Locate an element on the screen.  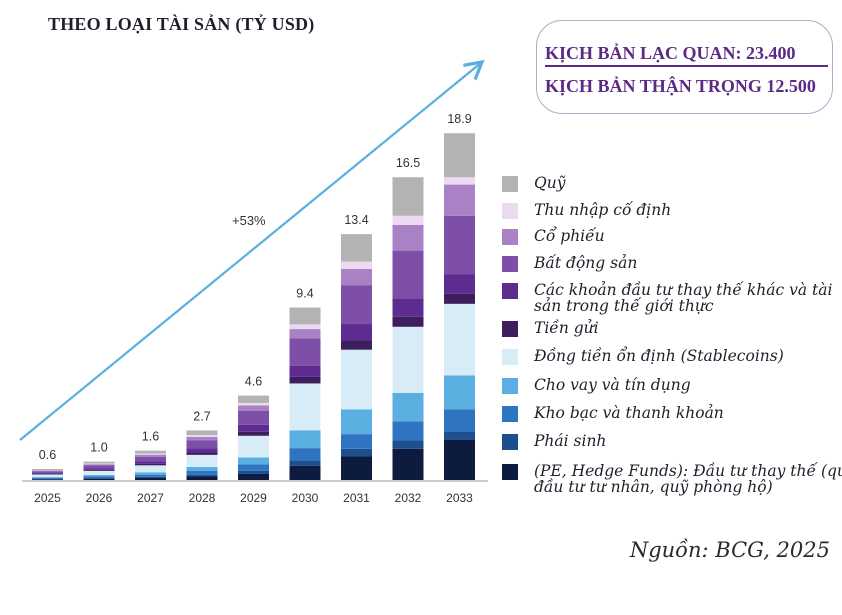
total-label: 16.5 is located at coordinates (408, 163).